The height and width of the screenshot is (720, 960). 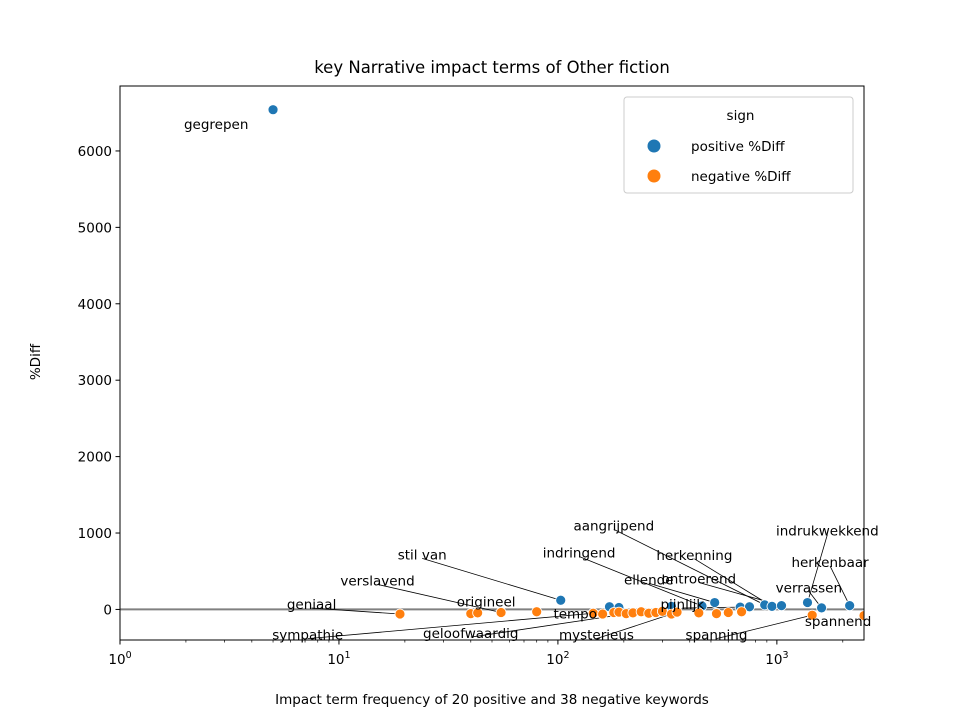 What do you see at coordinates (741, 116) in the screenshot?
I see `legend-title: sign` at bounding box center [741, 116].